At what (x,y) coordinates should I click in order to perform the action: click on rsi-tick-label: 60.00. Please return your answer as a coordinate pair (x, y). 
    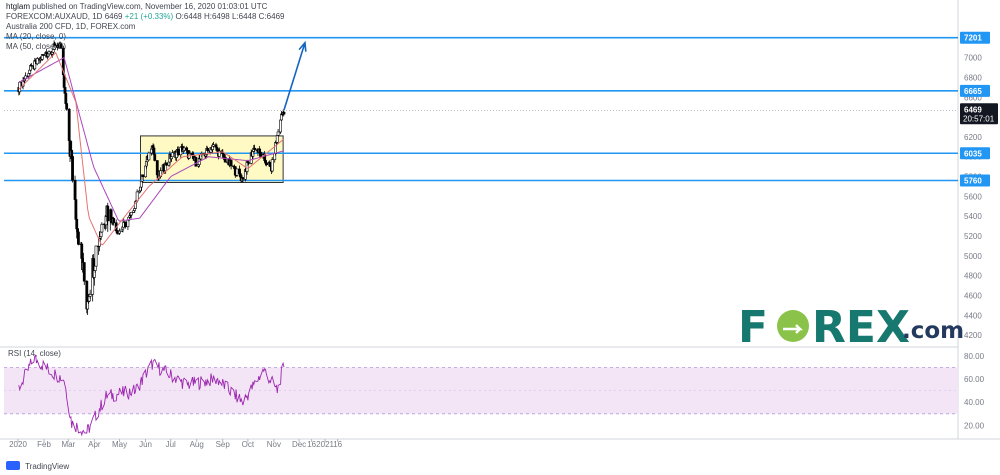
    Looking at the image, I should click on (974, 379).